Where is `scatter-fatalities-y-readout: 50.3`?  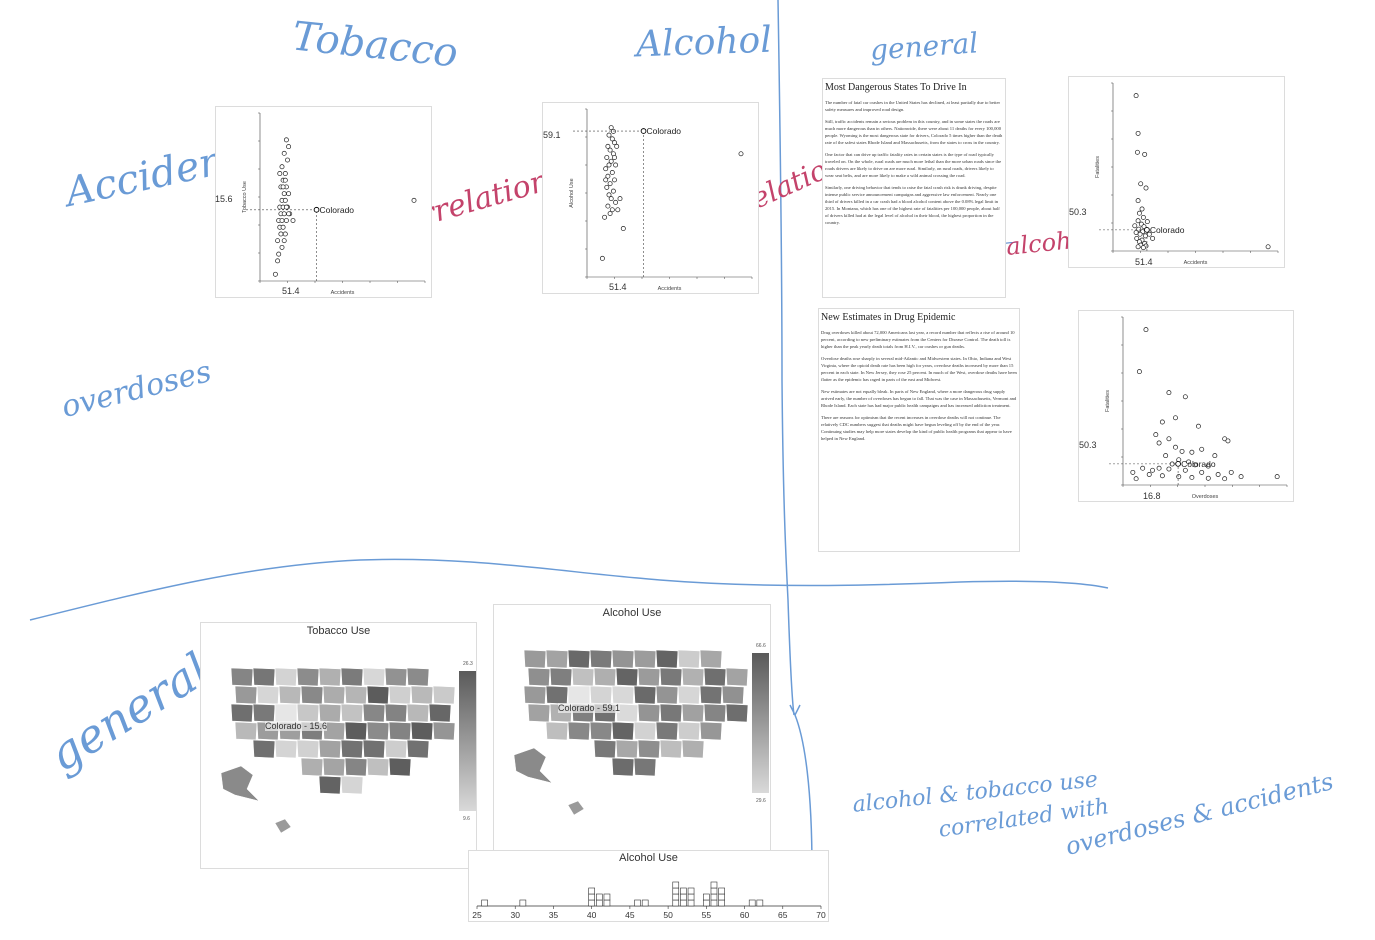 scatter-fatalities-y-readout: 50.3 is located at coordinates (1078, 212).